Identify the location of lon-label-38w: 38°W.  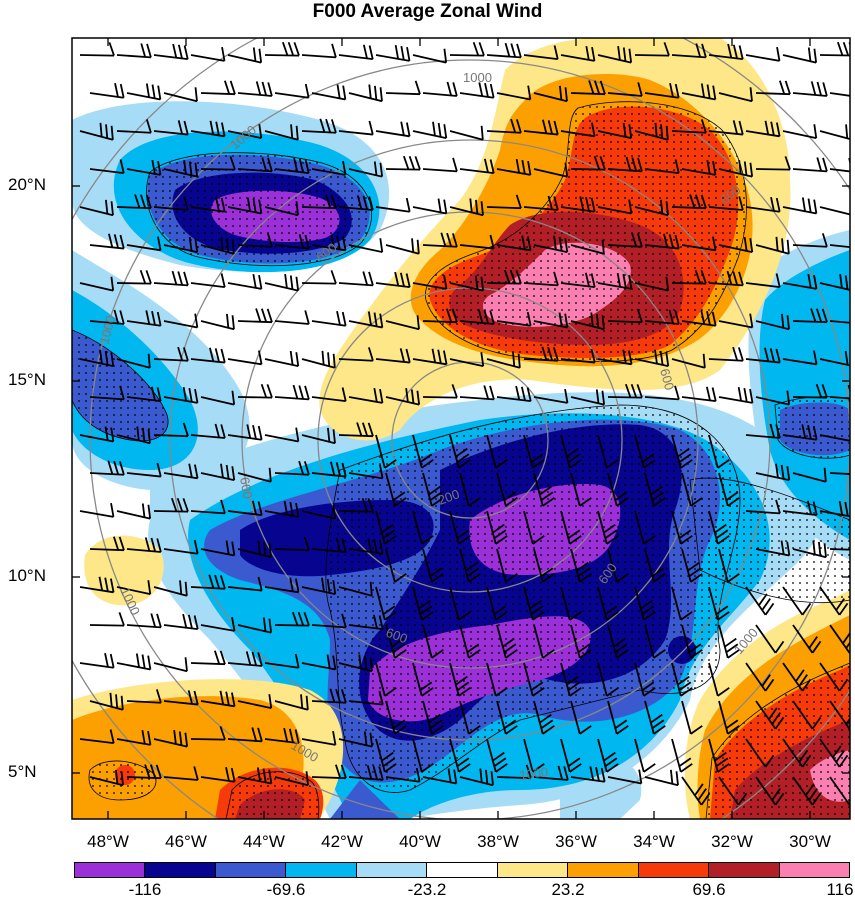
(498, 841).